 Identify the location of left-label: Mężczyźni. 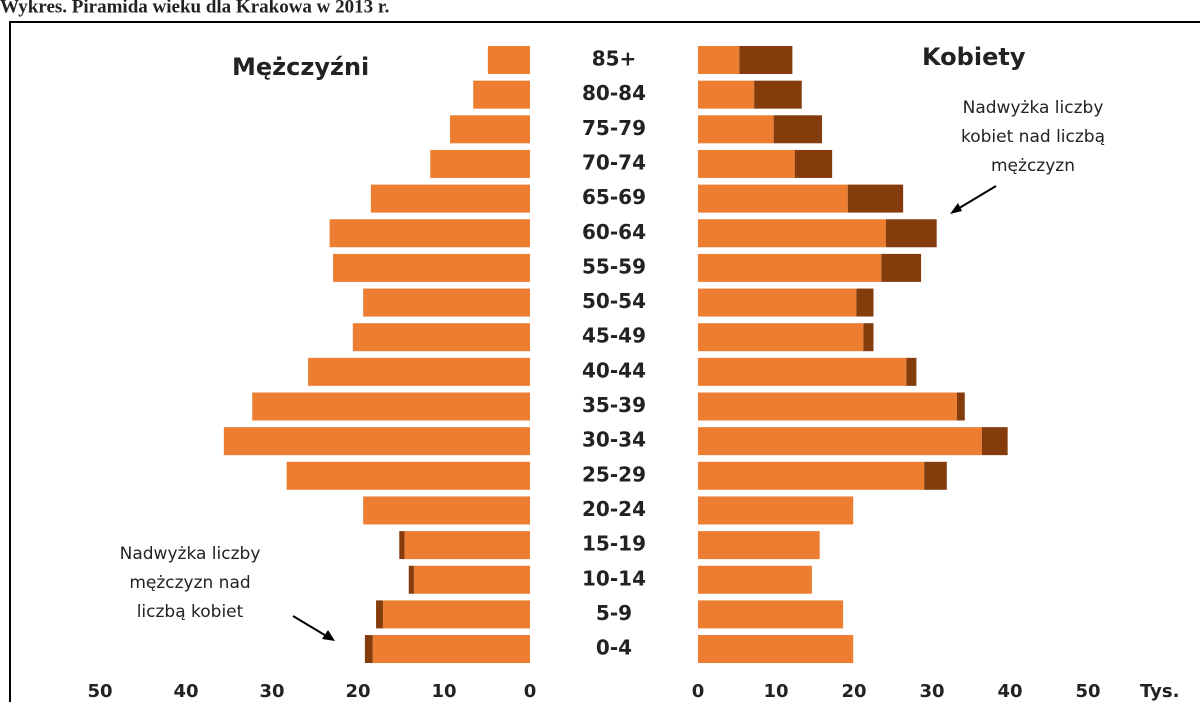
(300, 67).